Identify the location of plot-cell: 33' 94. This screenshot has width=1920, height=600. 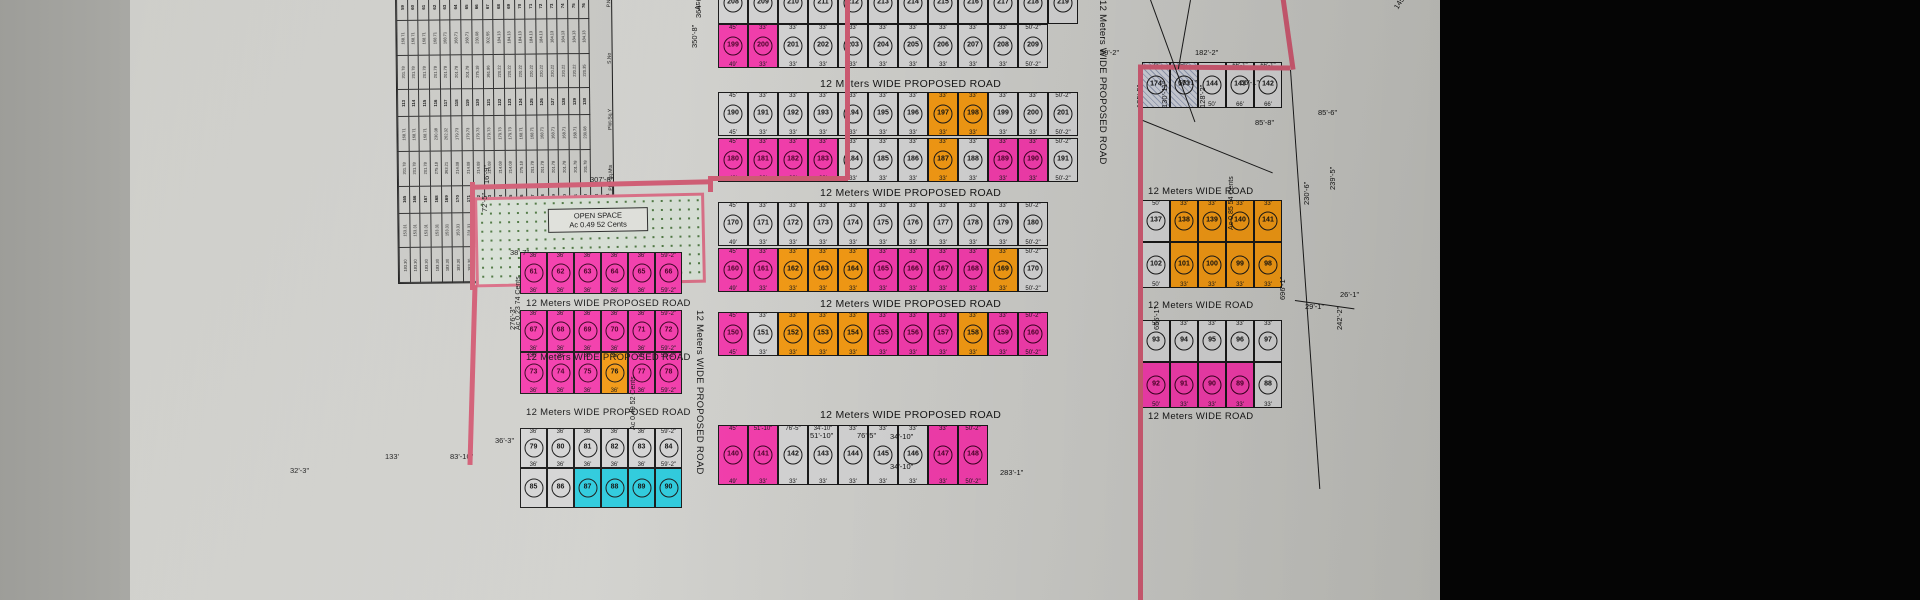
(1184, 341).